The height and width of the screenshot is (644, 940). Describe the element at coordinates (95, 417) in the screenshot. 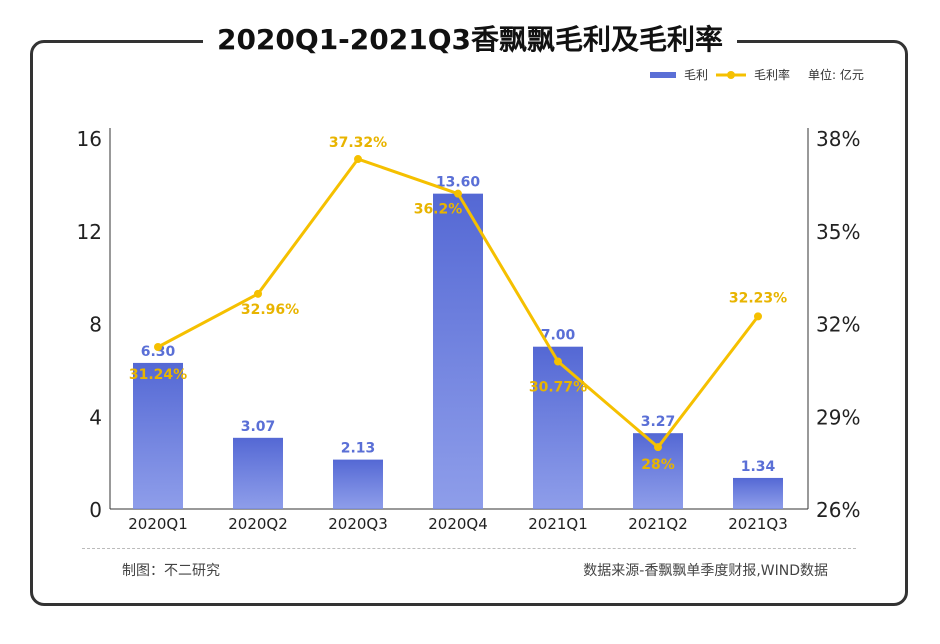

I see `left-tick-label: 4` at that location.